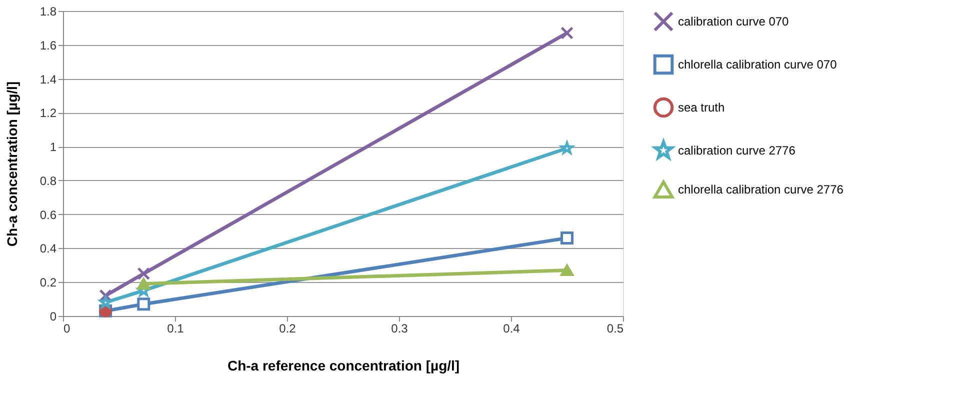 The image size is (974, 409). I want to click on x-tick-label: 0.4, so click(511, 329).